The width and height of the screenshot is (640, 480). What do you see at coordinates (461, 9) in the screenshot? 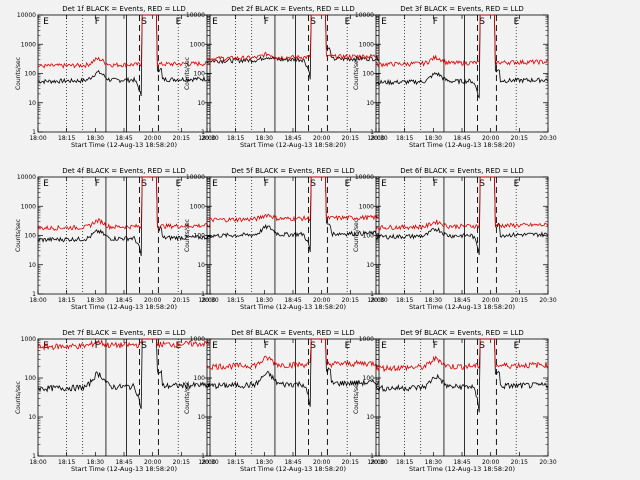
I see `panel-title: Det 3f BLACK = Events, RED = LLD` at bounding box center [461, 9].